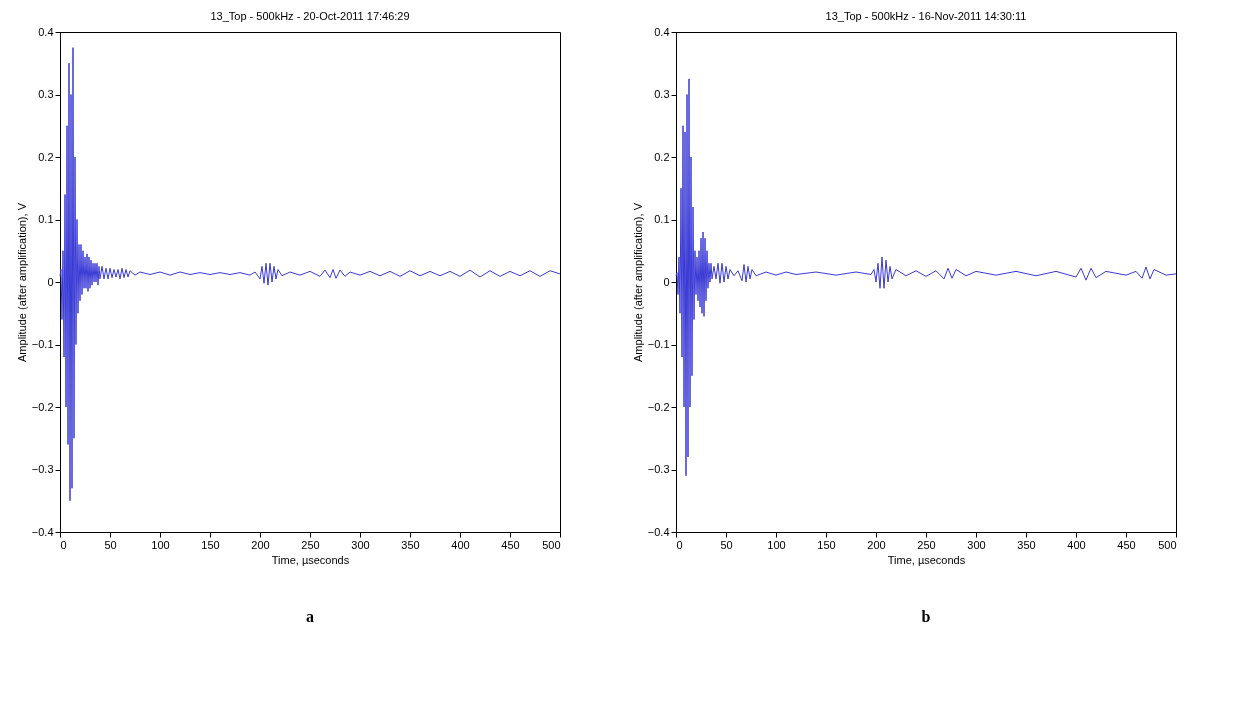 This screenshot has height=721, width=1236. Describe the element at coordinates (310, 616) in the screenshot. I see `text: a` at that location.